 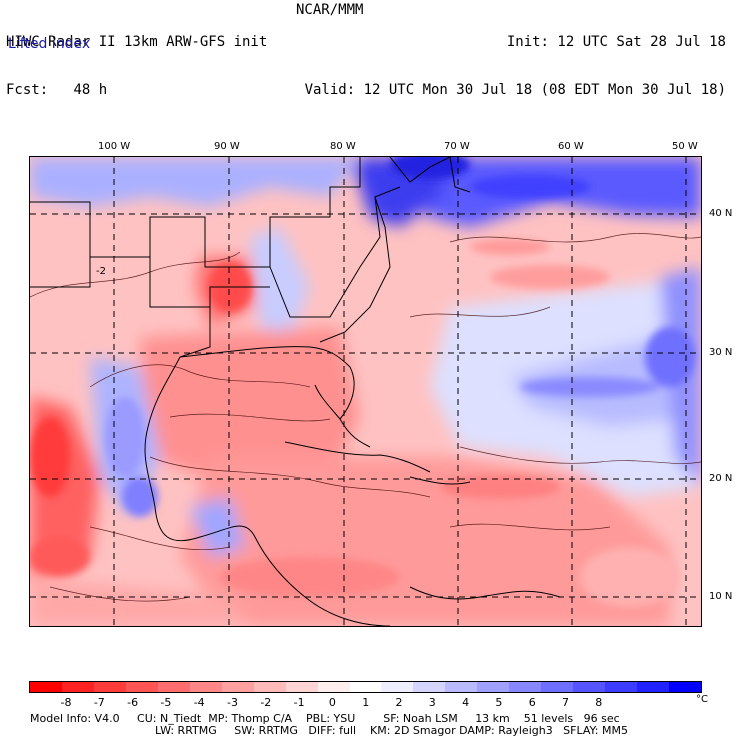 What do you see at coordinates (66, 702) in the screenshot?
I see `color-scale-tick-label: -8` at bounding box center [66, 702].